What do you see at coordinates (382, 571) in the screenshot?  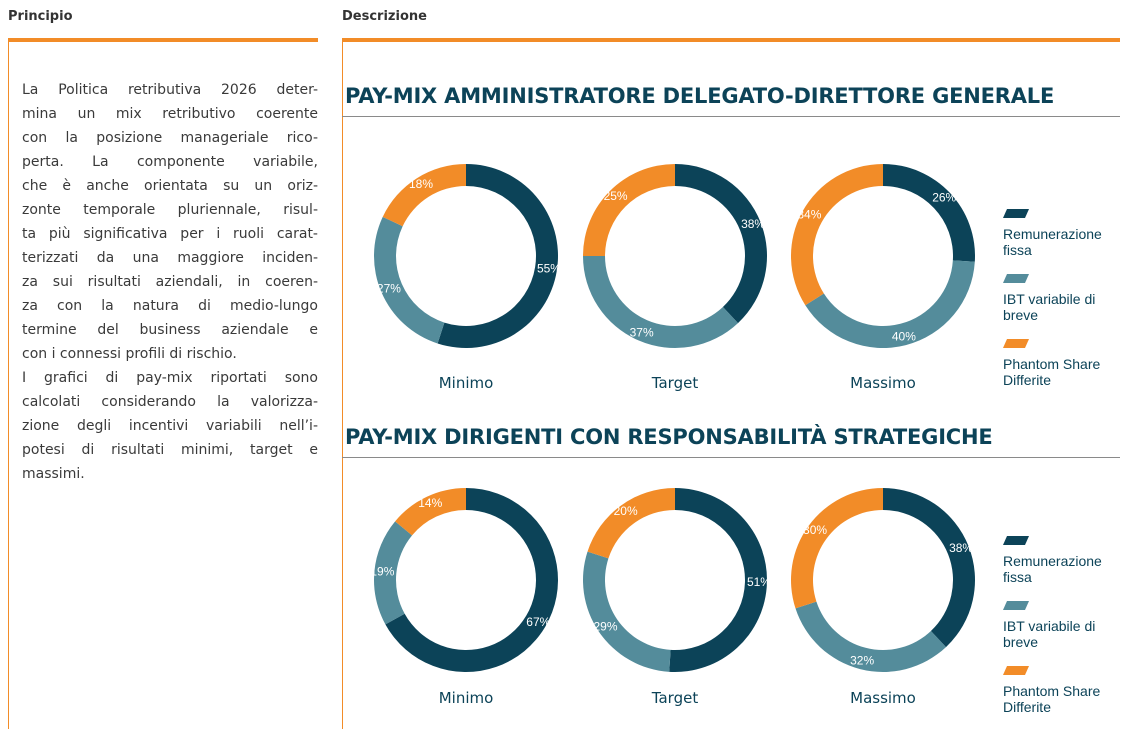 I see `value-label: 19%` at bounding box center [382, 571].